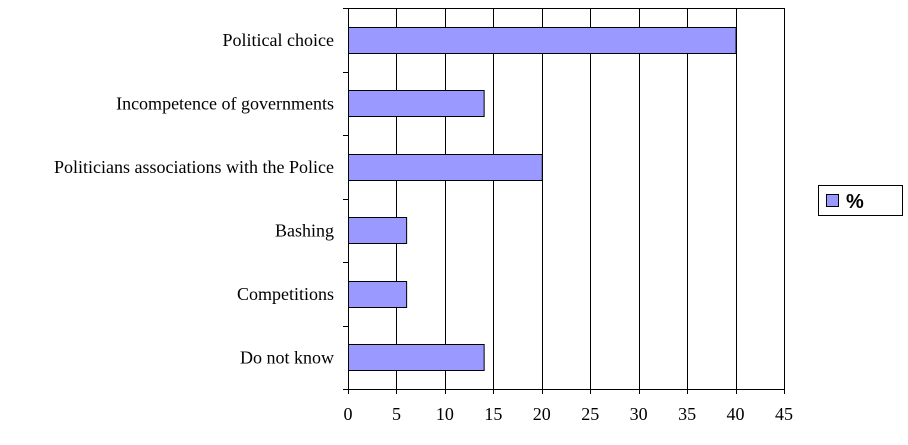 This screenshot has height=445, width=908. What do you see at coordinates (687, 414) in the screenshot?
I see `x-tick-label: 35` at bounding box center [687, 414].